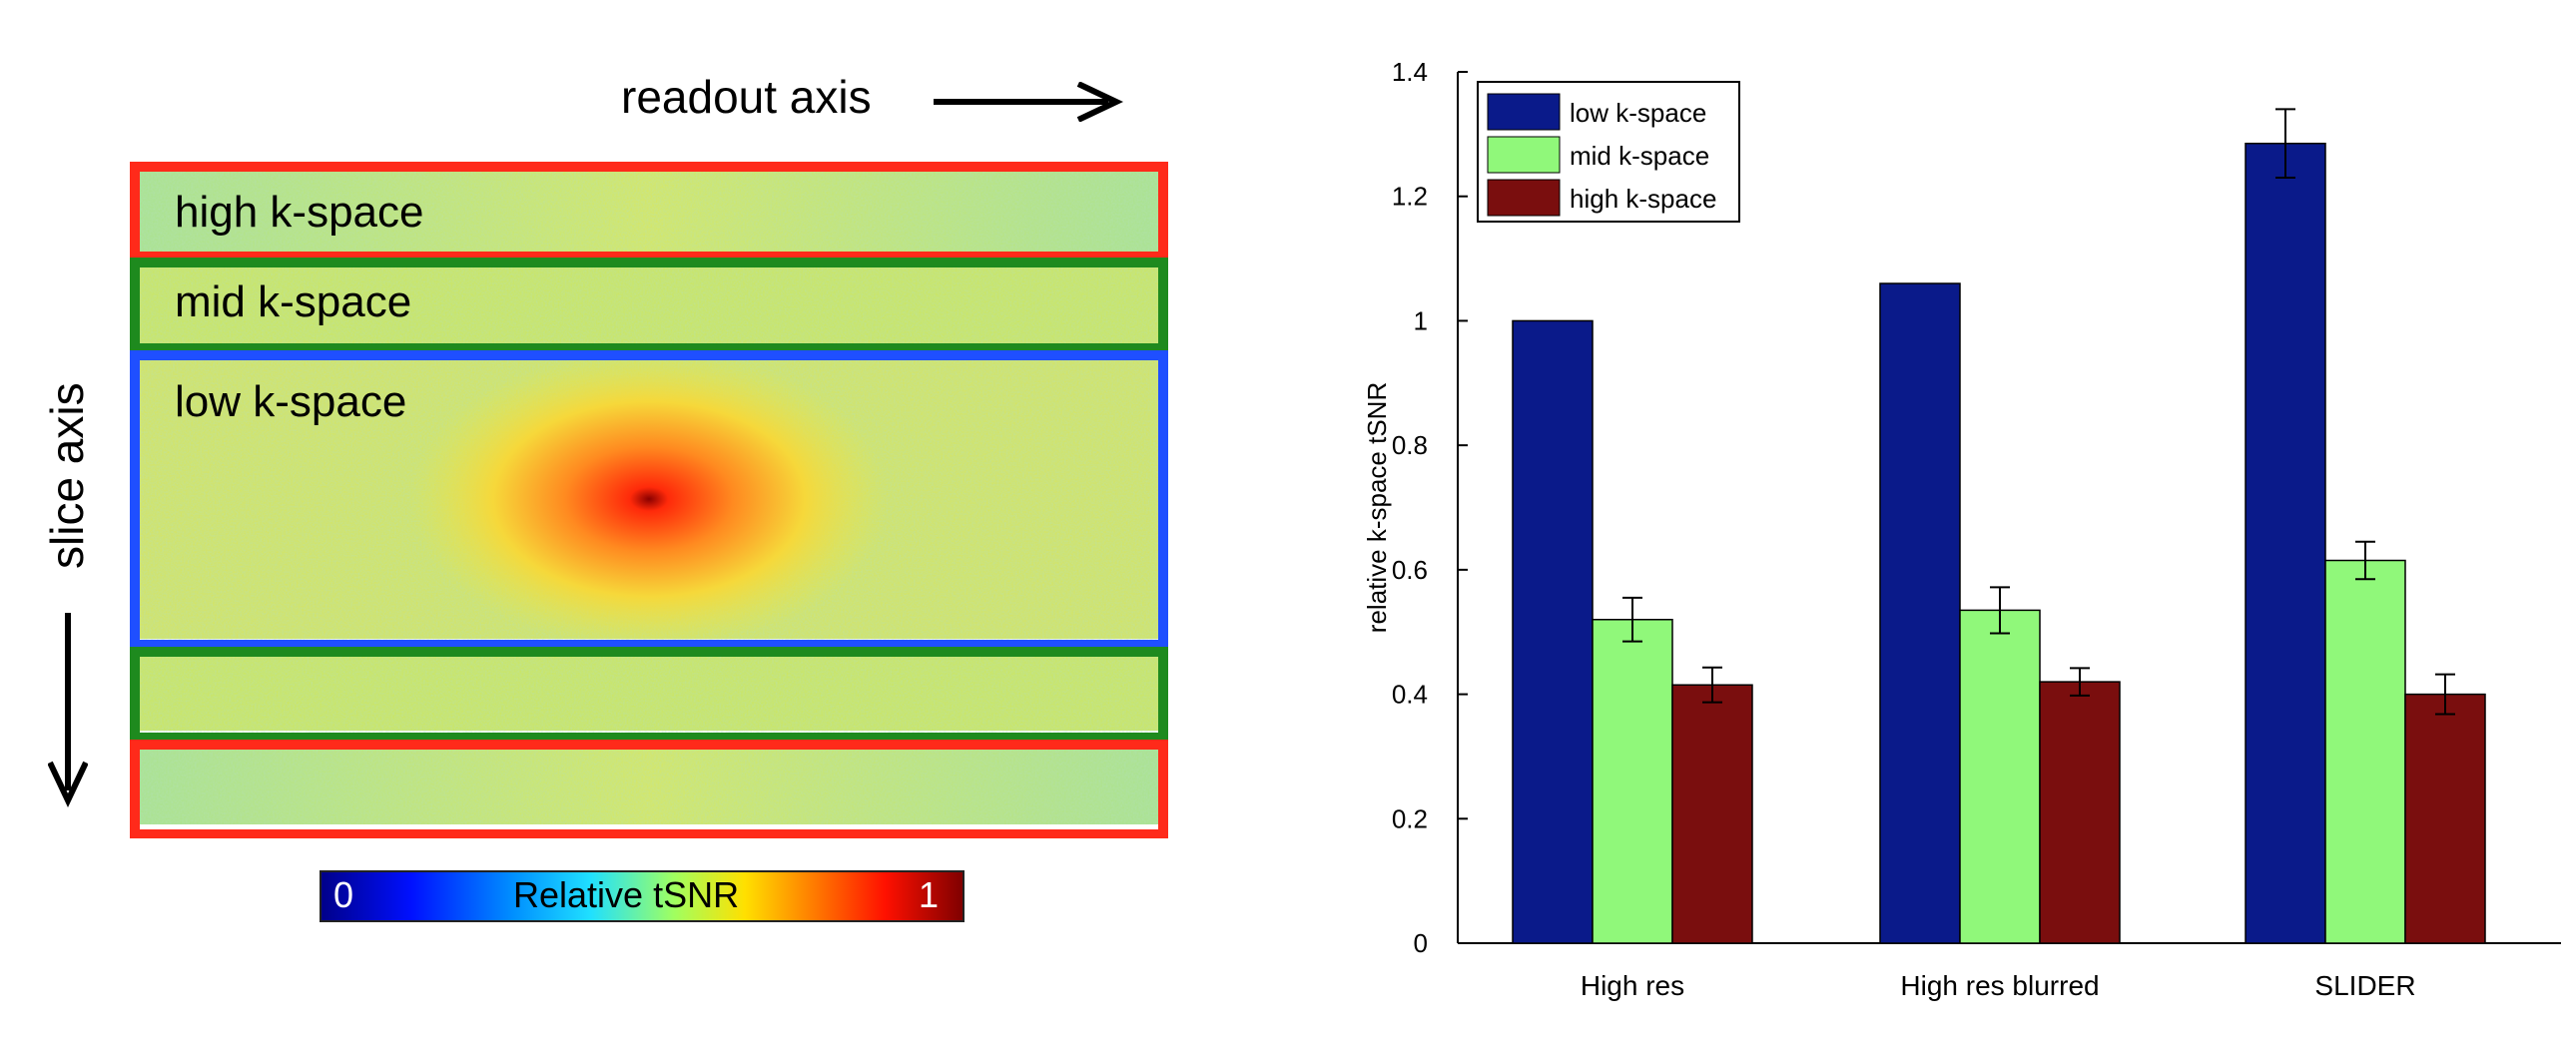  What do you see at coordinates (1421, 320) in the screenshot?
I see `y-tick-label: 1` at bounding box center [1421, 320].